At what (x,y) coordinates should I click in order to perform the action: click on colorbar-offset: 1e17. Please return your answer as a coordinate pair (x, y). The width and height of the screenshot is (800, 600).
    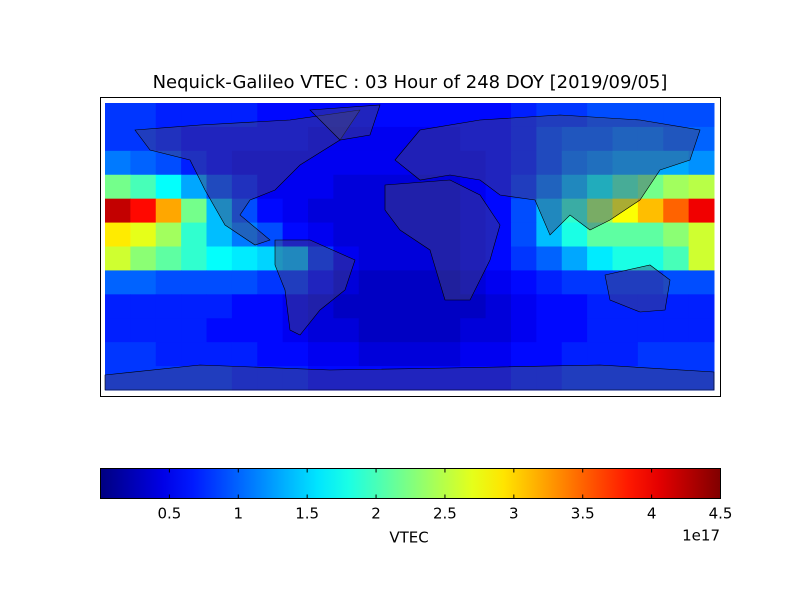
    Looking at the image, I should click on (701, 536).